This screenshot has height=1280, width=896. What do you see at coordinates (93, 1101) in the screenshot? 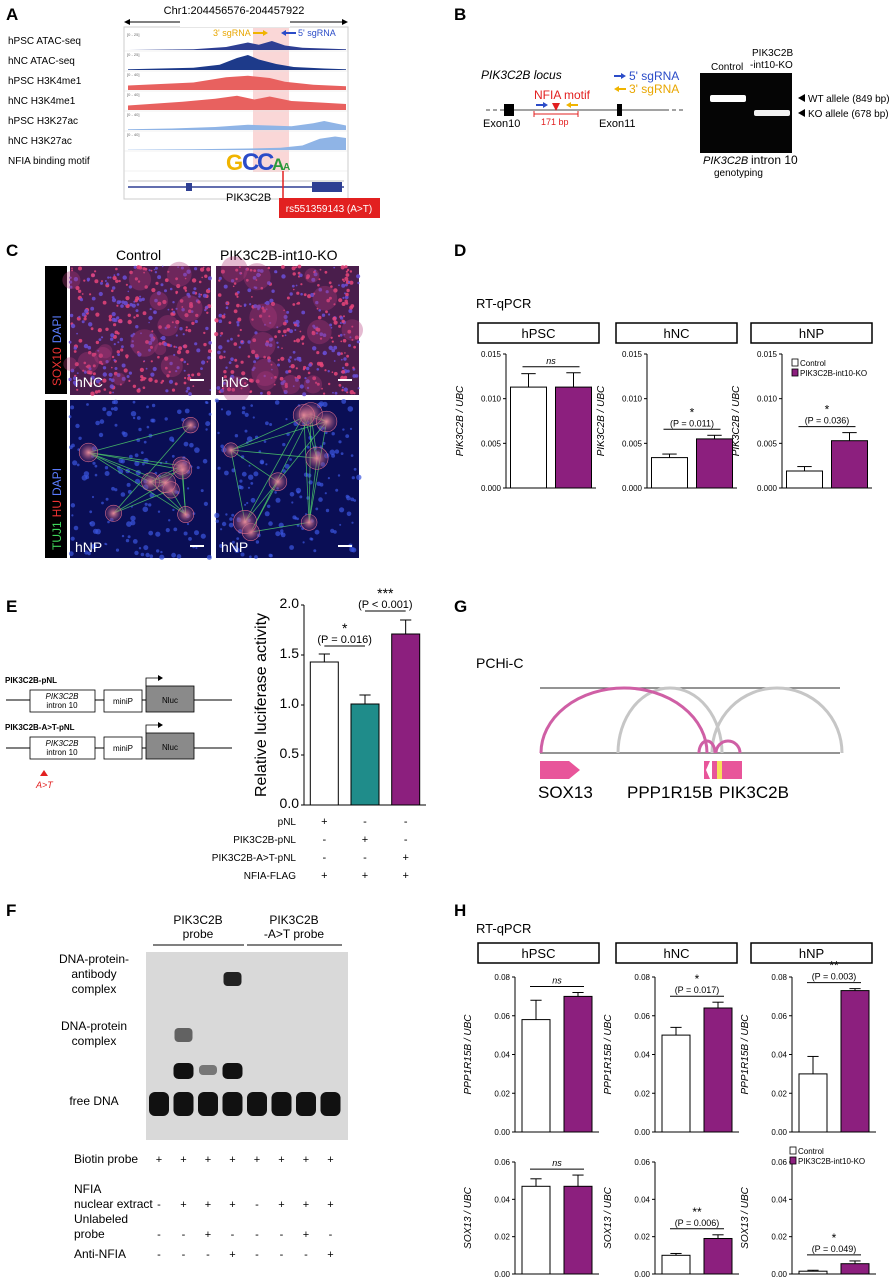
I see `band3-label: free DNA` at bounding box center [93, 1101].